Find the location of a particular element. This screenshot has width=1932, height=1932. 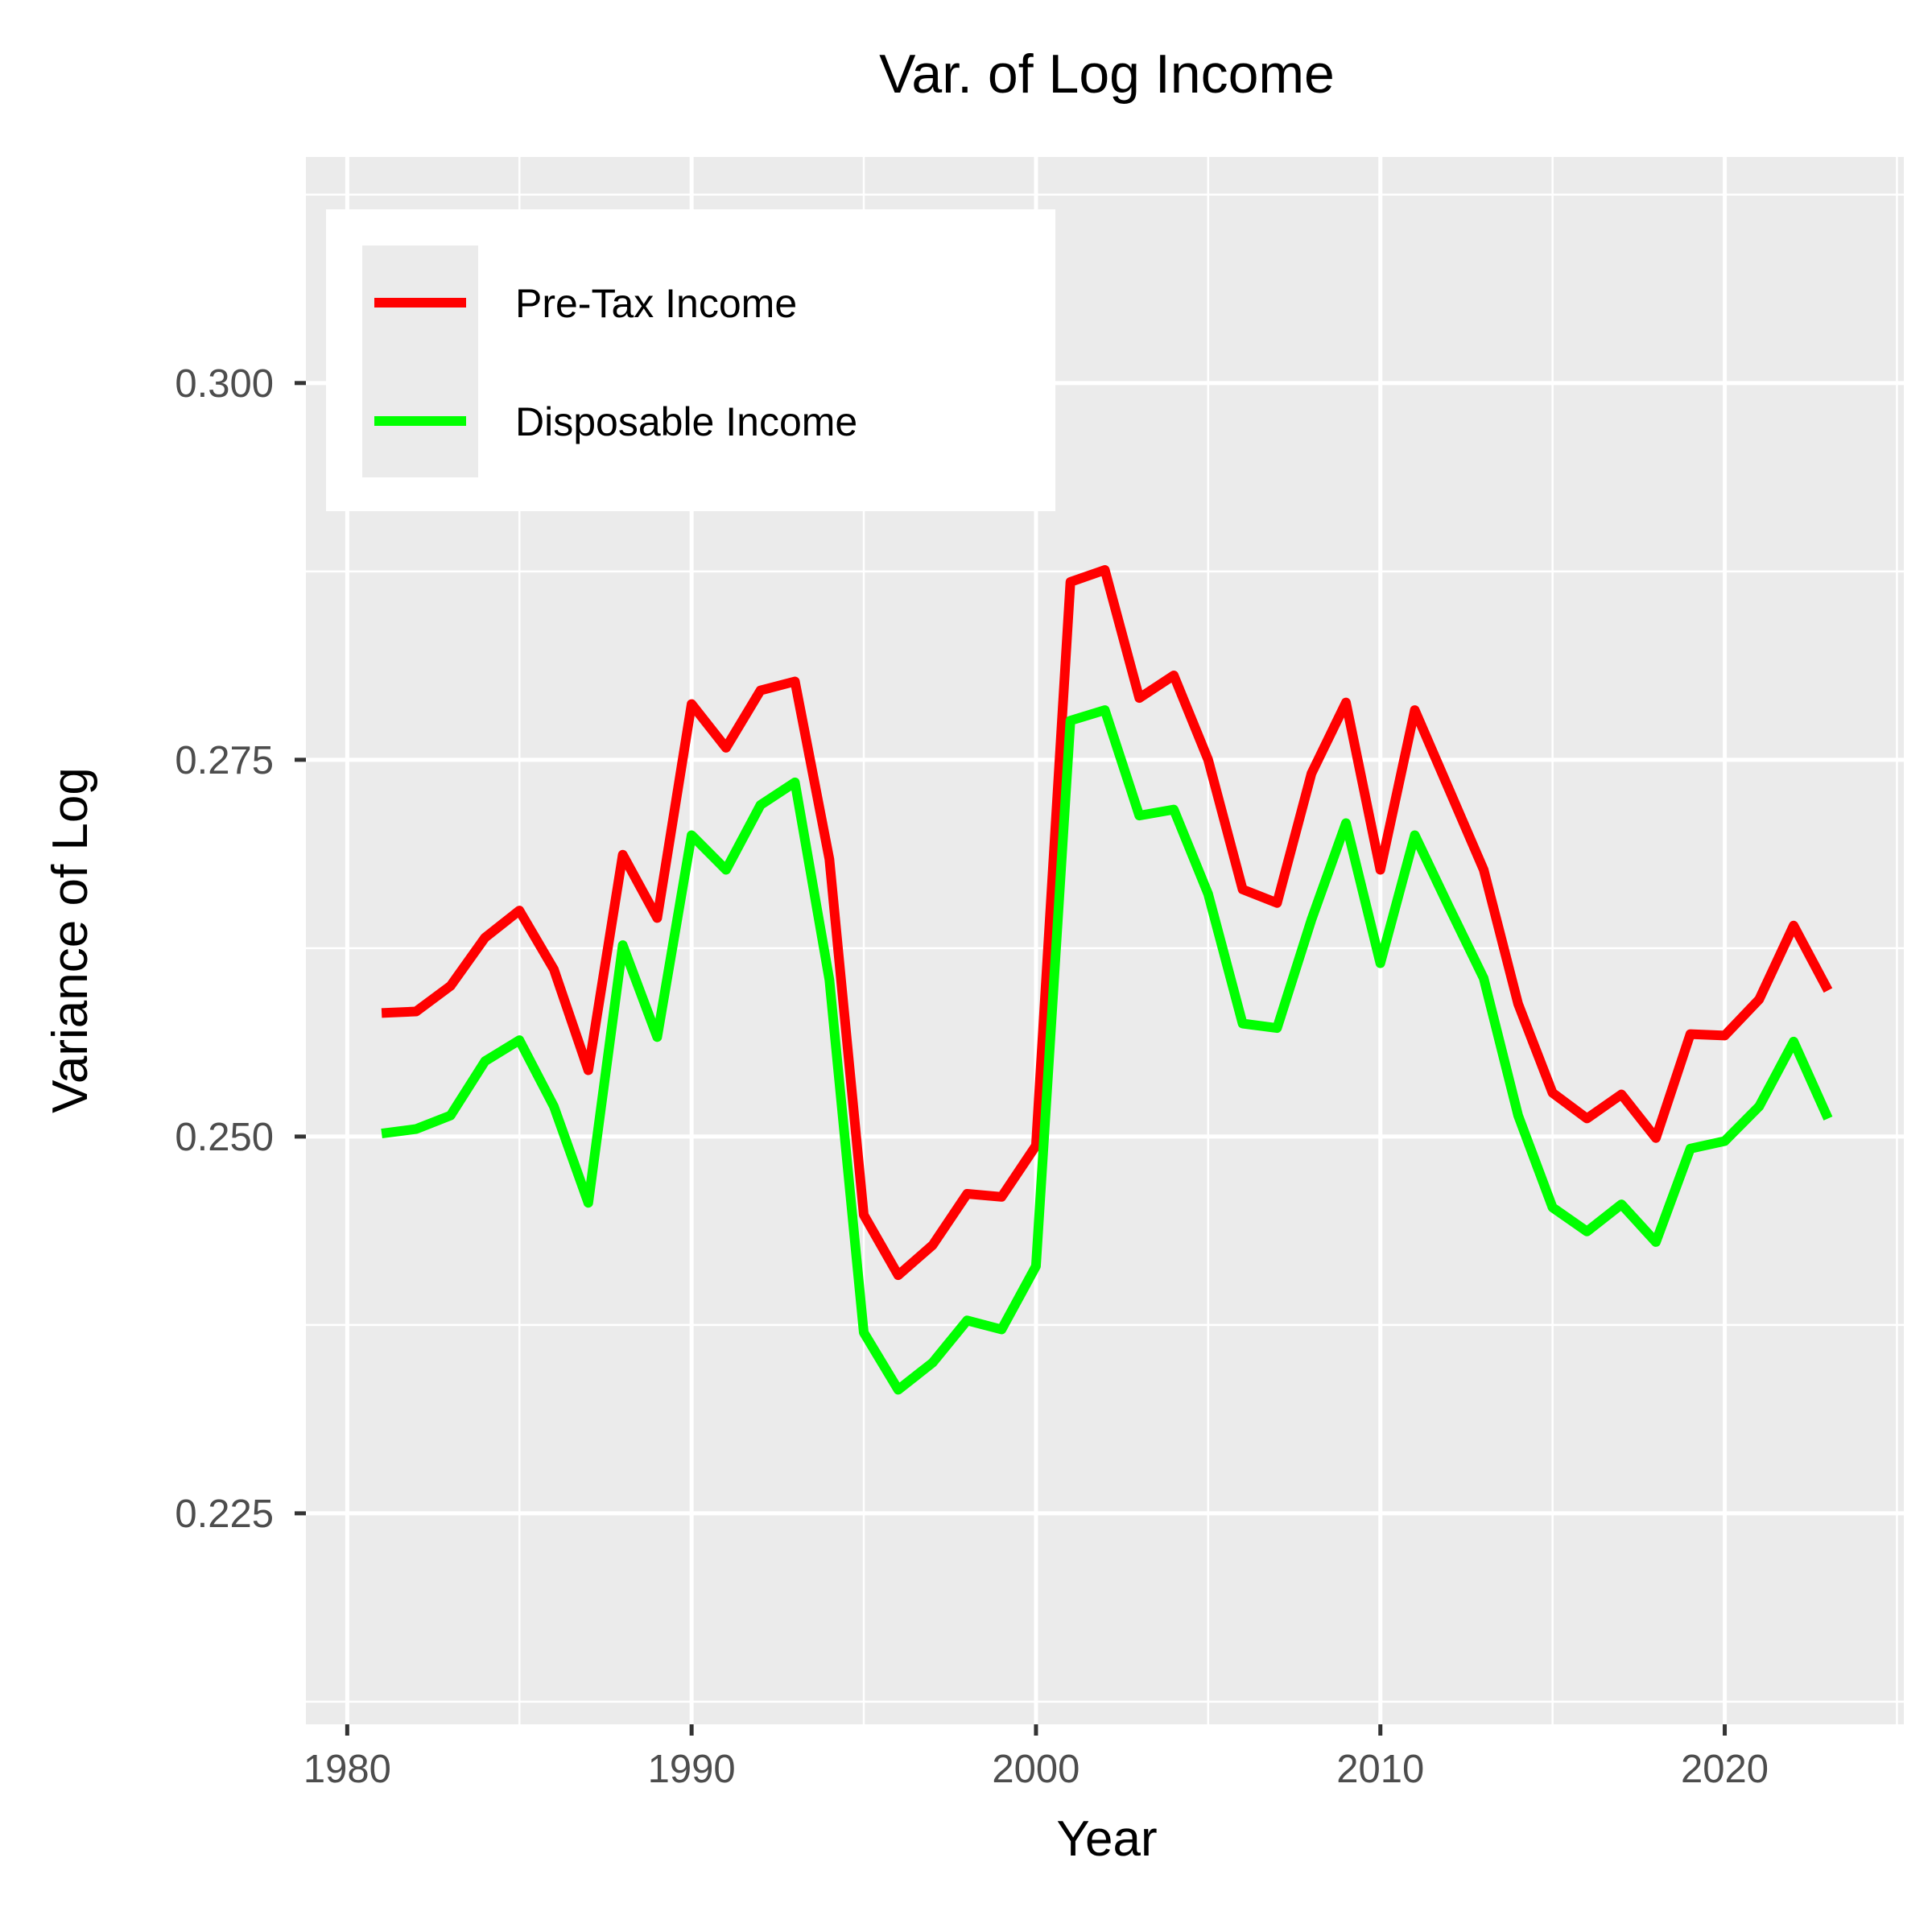

x-tick-label: 2010 is located at coordinates (1380, 1770).